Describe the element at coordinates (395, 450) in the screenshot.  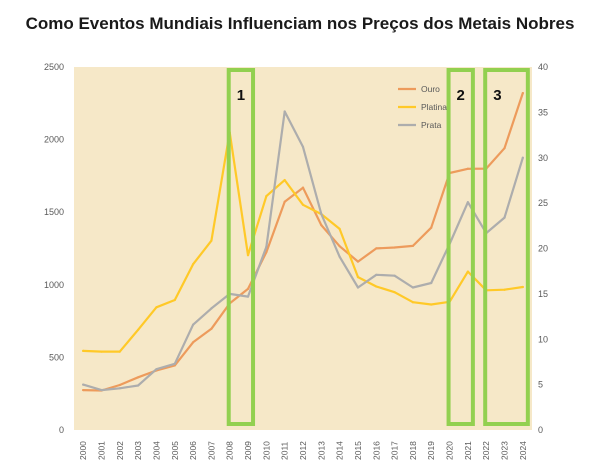
I see `x-tick-label: 2017` at that location.